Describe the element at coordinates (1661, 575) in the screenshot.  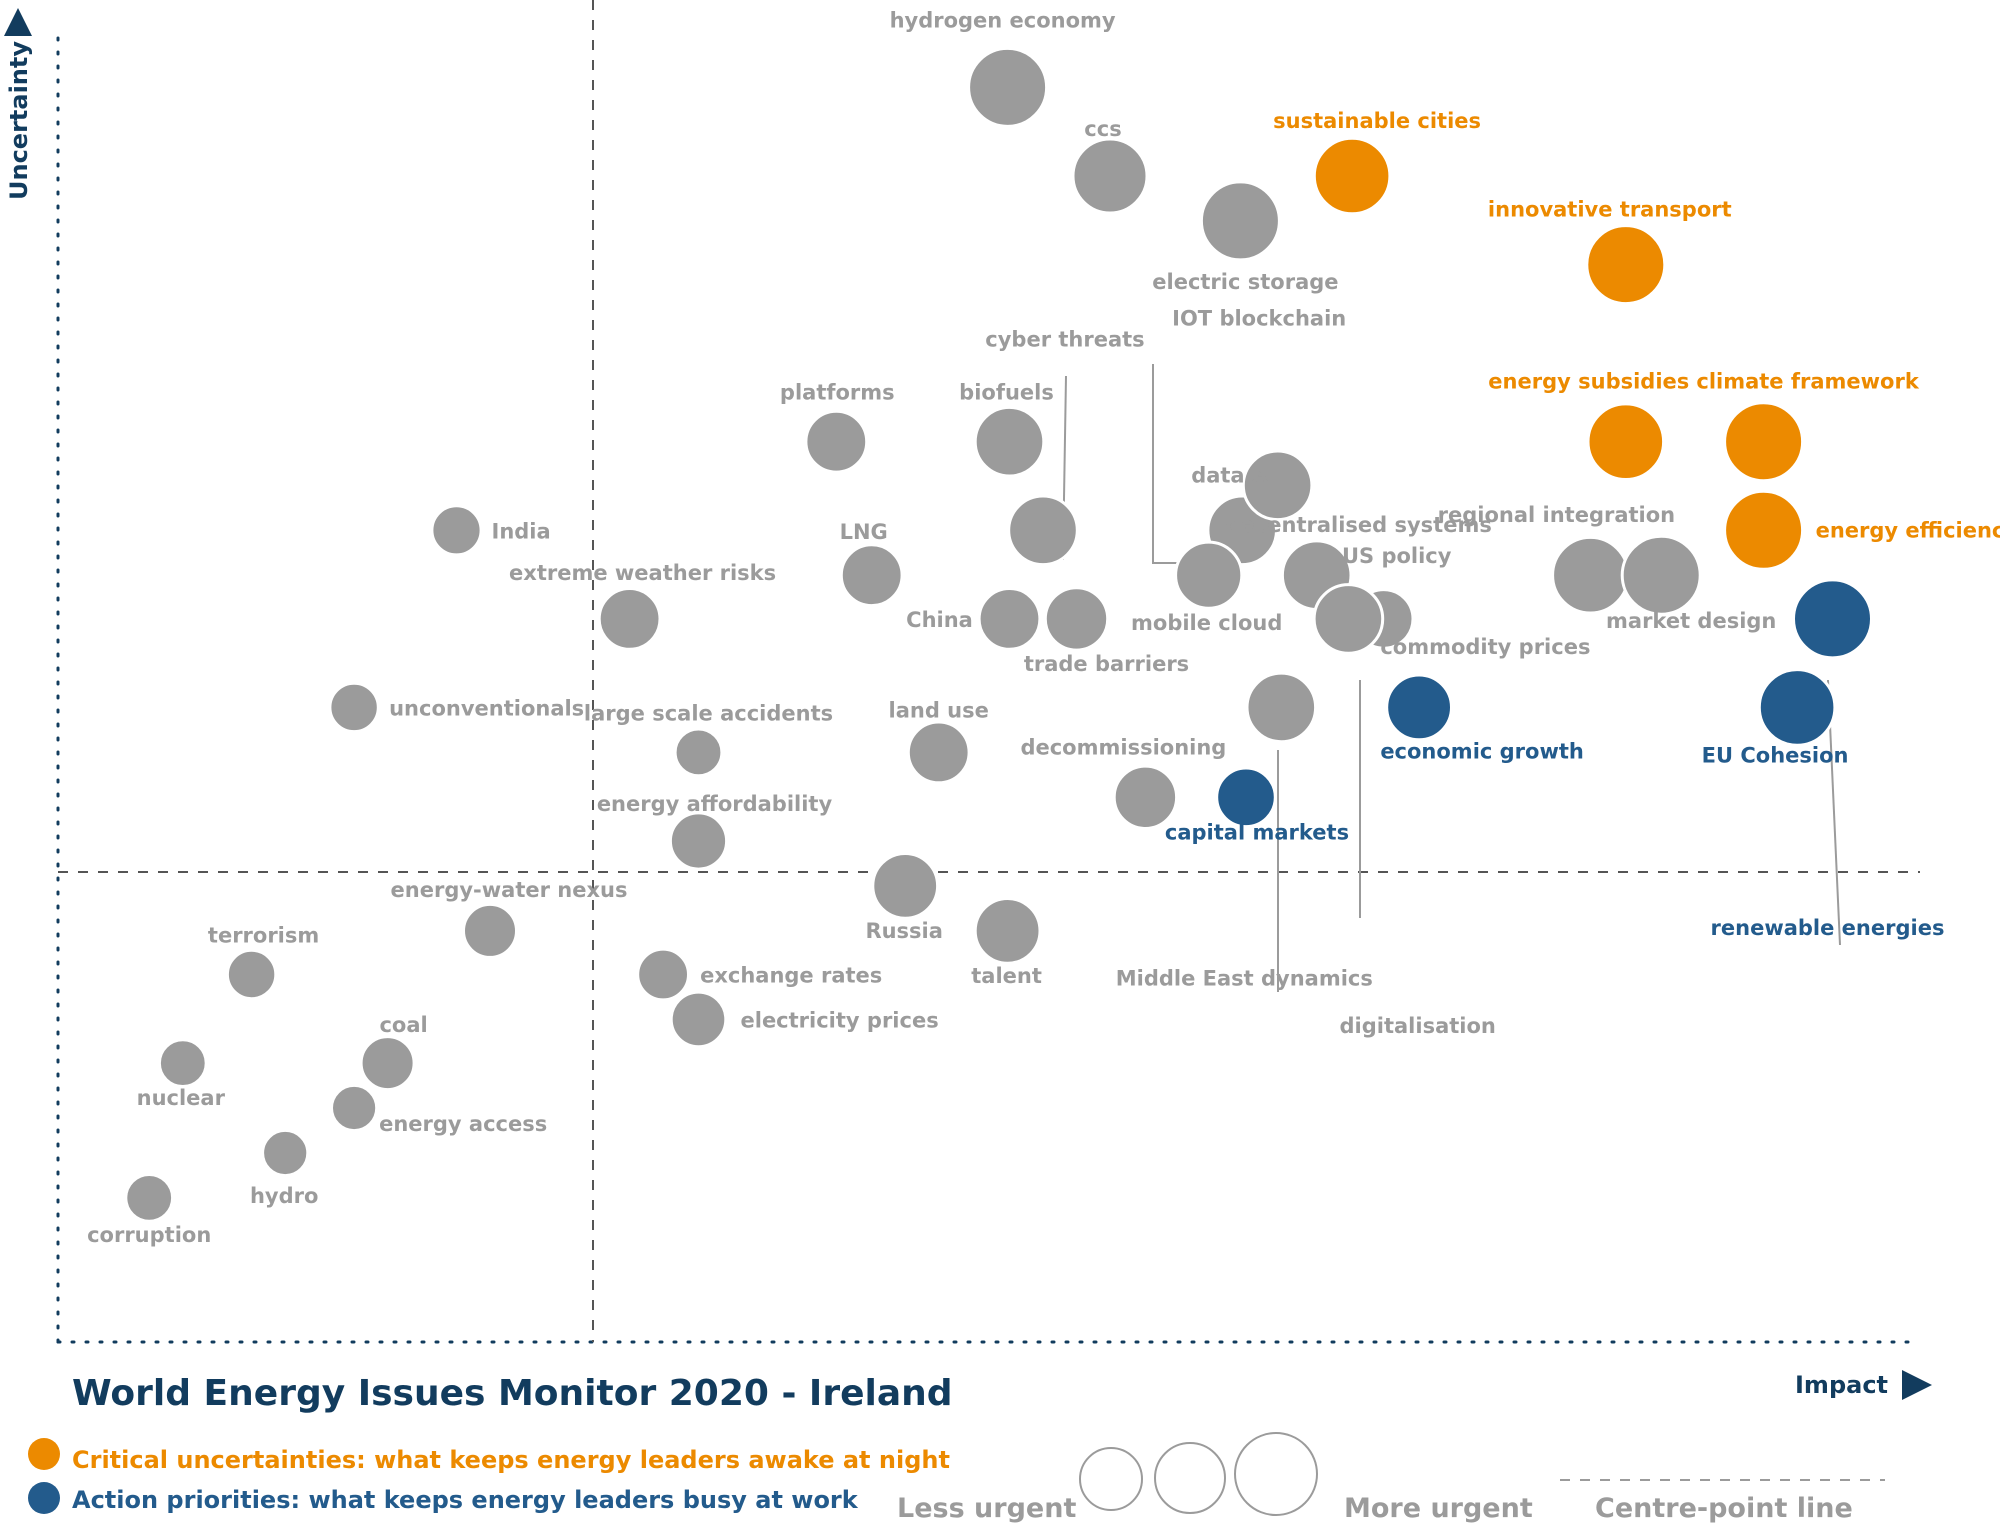
I see `bubble-market-design` at that location.